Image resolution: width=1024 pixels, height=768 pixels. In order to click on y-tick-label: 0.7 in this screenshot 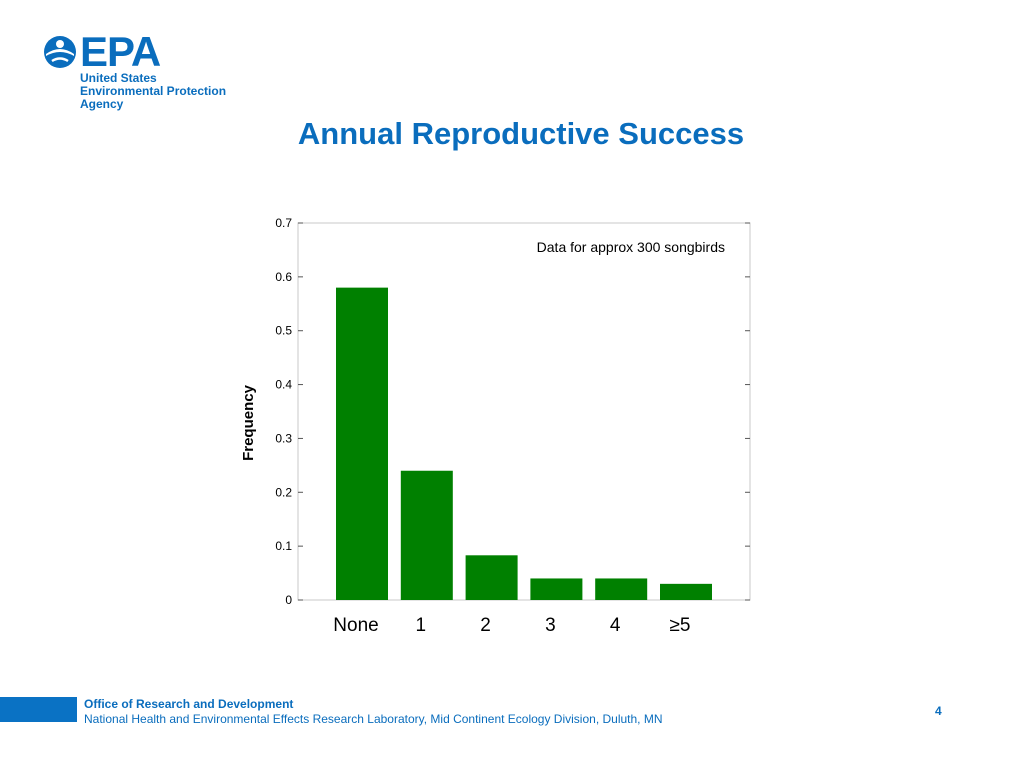, I will do `click(283, 223)`.